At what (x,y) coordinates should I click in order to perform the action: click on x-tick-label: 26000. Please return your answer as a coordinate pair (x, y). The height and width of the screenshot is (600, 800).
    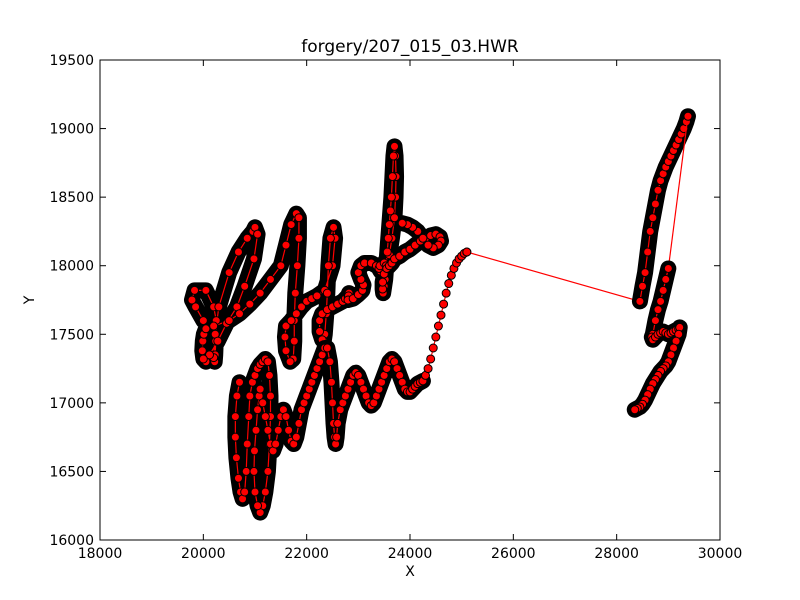
    Looking at the image, I should click on (513, 554).